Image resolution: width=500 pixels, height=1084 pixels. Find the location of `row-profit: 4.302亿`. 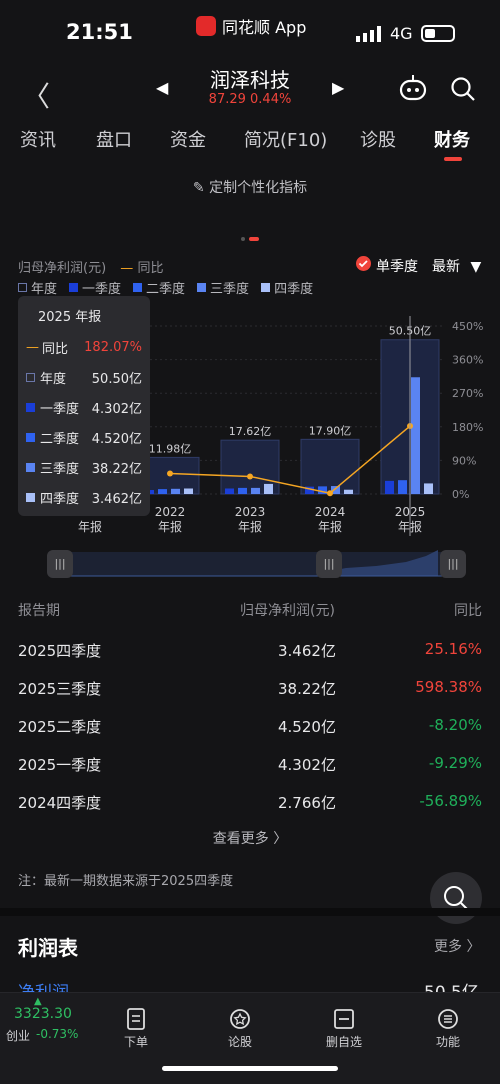

row-profit: 4.302亿 is located at coordinates (307, 765).